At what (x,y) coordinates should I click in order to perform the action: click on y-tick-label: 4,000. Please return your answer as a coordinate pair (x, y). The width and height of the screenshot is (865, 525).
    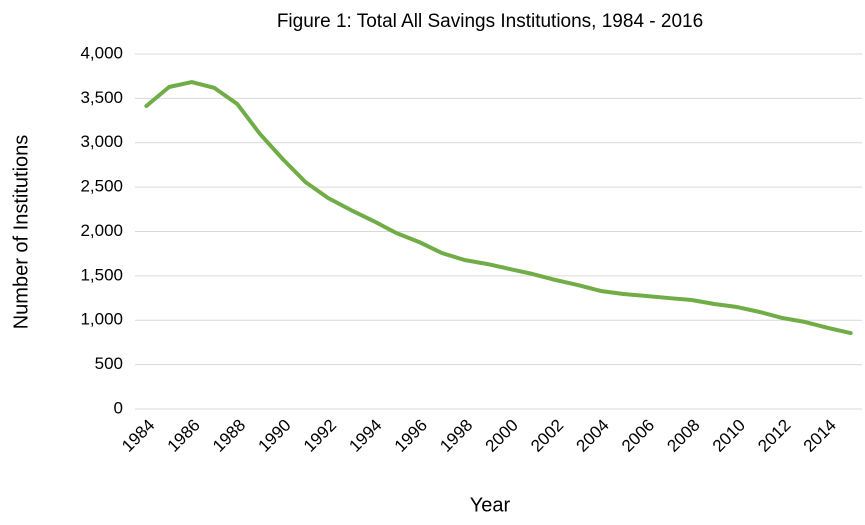
    Looking at the image, I should click on (101, 52).